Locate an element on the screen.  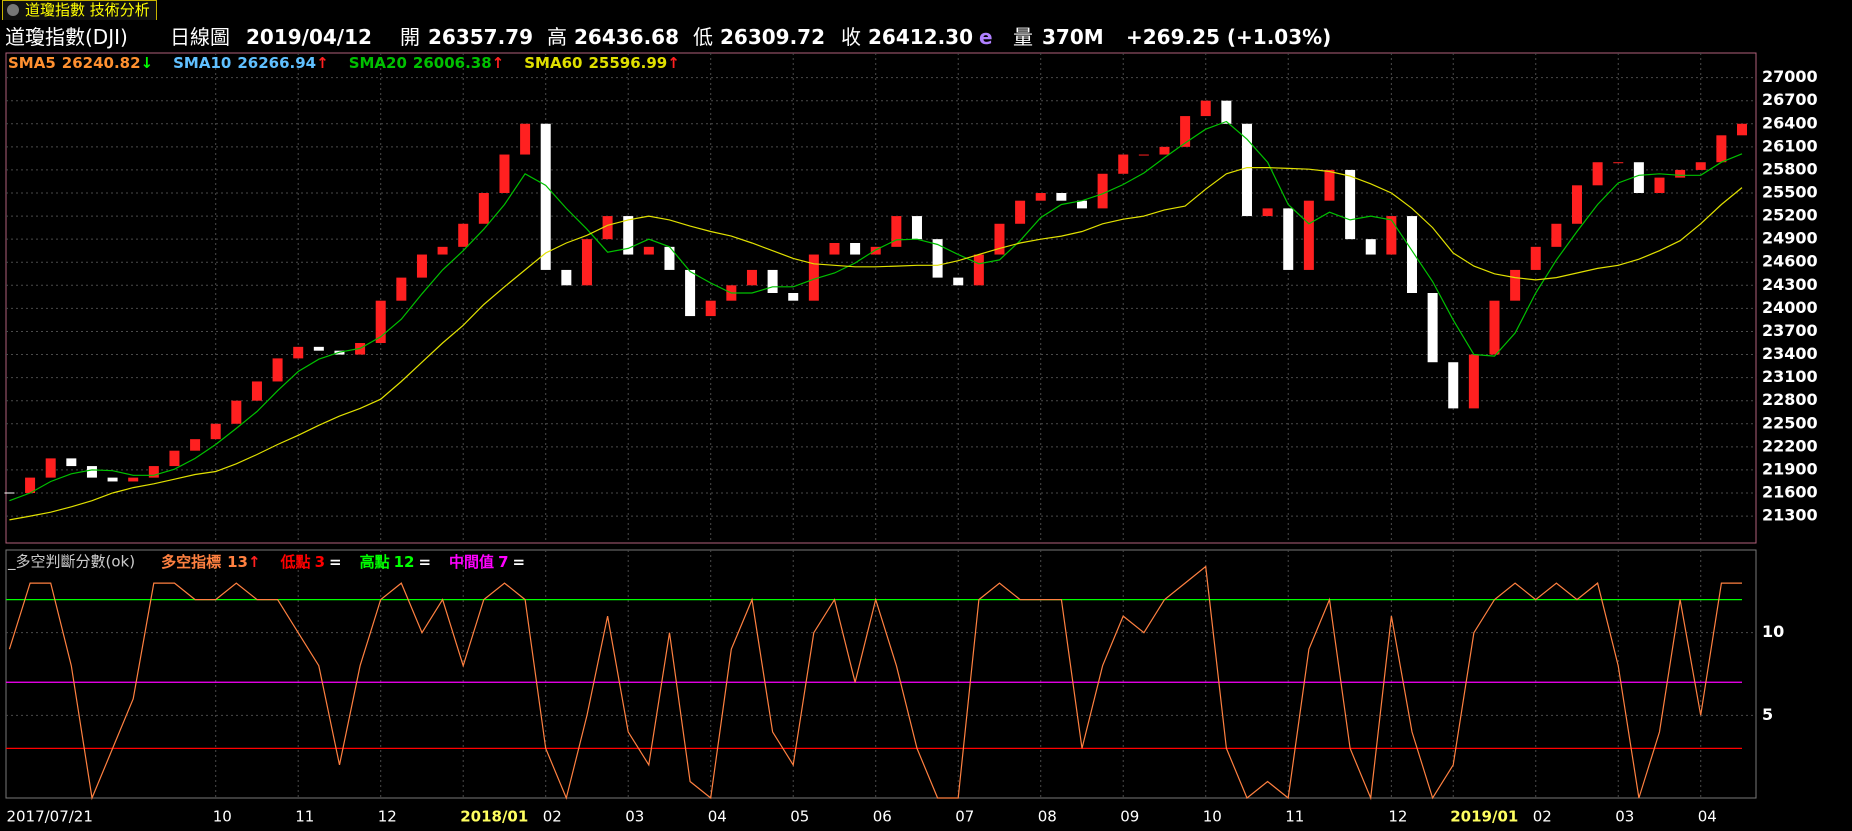
y-tick-label: 25200 is located at coordinates (1790, 215).